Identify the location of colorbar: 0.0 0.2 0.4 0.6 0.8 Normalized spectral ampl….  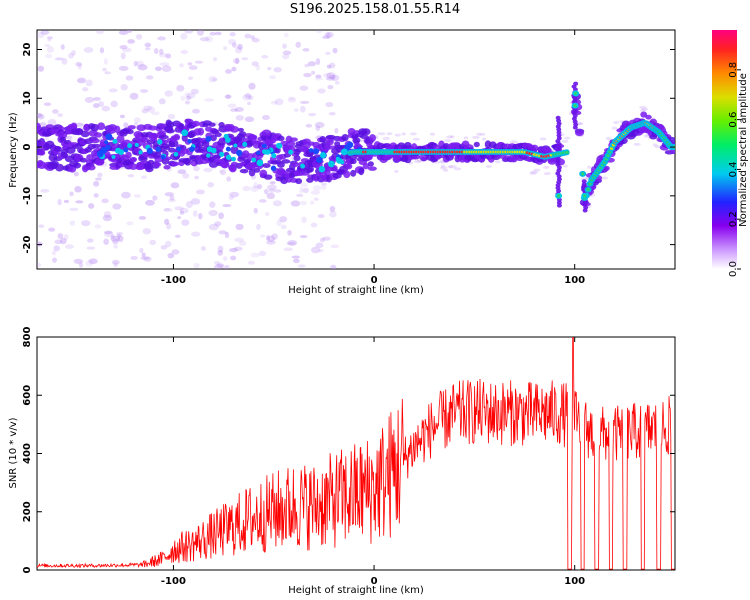
(730, 153).